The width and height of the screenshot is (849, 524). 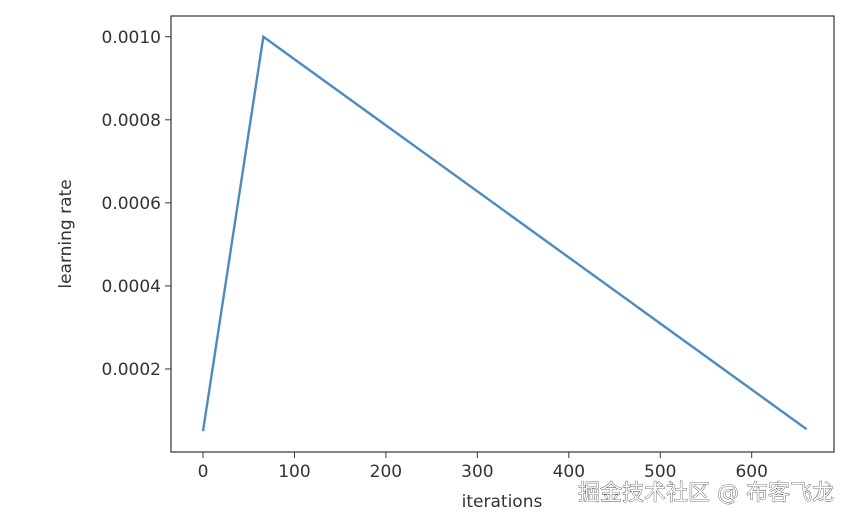 I want to click on x-tick-label: 500, so click(x=660, y=472).